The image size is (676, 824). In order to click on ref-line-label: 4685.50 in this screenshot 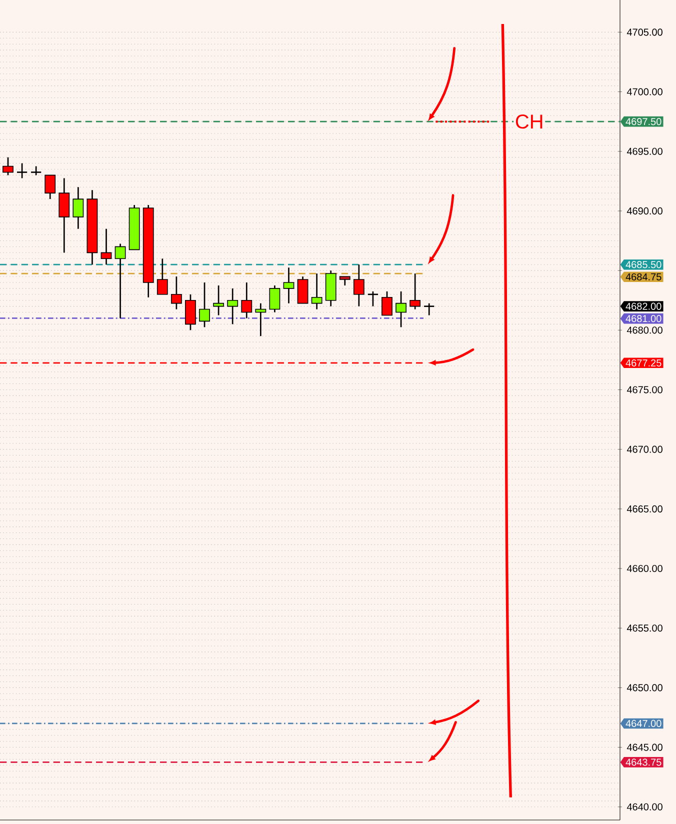, I will do `click(644, 264)`.